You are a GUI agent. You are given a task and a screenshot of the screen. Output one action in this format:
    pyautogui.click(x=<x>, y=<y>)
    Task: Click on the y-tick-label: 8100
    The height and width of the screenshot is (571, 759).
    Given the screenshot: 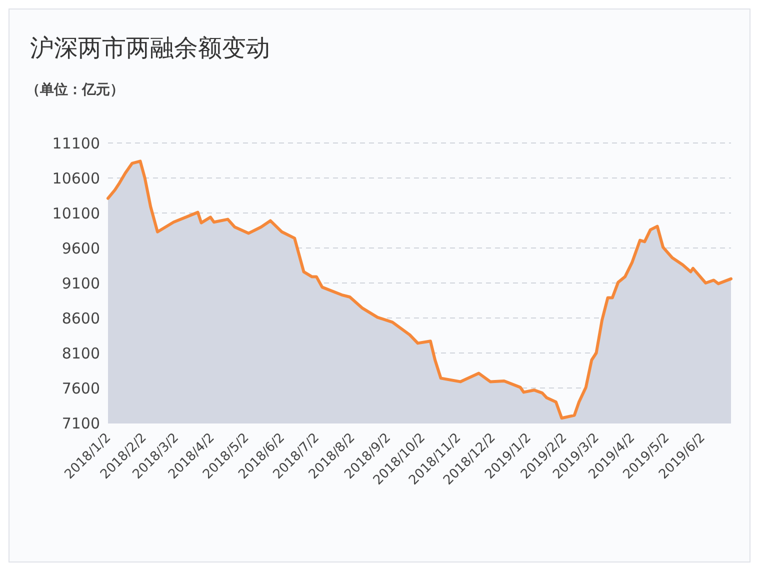 What is the action you would take?
    pyautogui.click(x=81, y=353)
    